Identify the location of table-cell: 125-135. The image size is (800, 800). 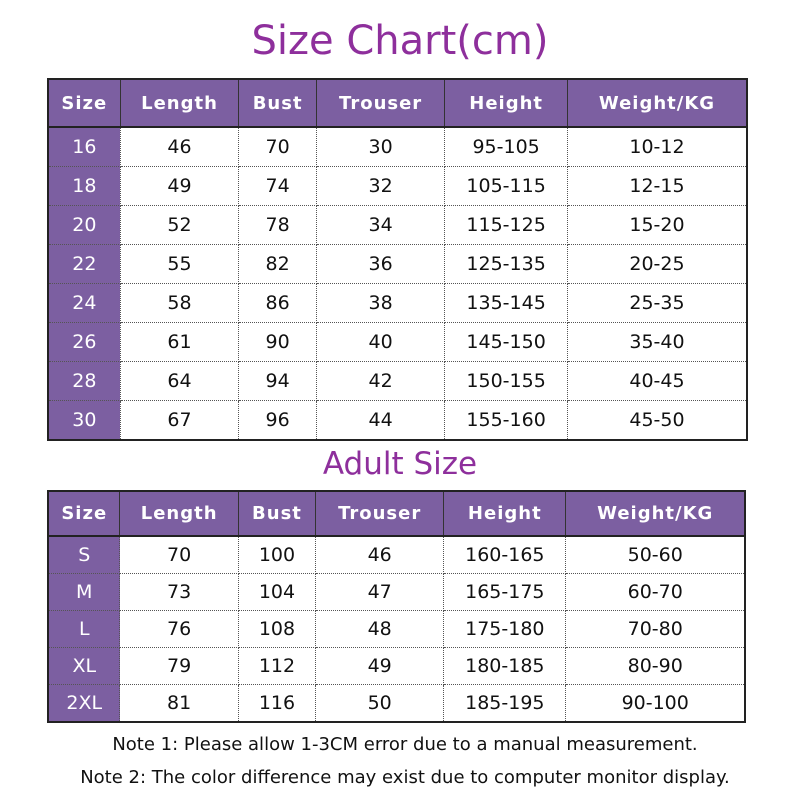
(506, 264).